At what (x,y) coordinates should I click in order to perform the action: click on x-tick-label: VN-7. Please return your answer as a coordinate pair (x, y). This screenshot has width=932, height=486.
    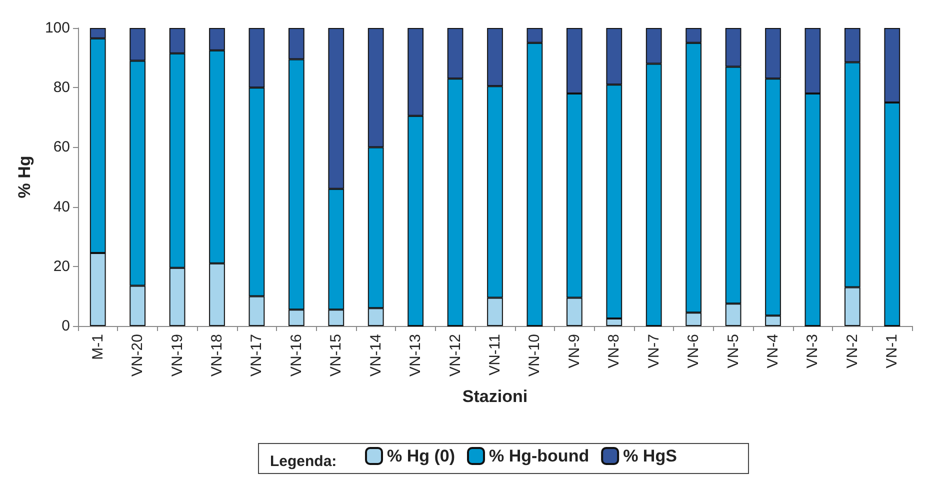
    Looking at the image, I should click on (653, 351).